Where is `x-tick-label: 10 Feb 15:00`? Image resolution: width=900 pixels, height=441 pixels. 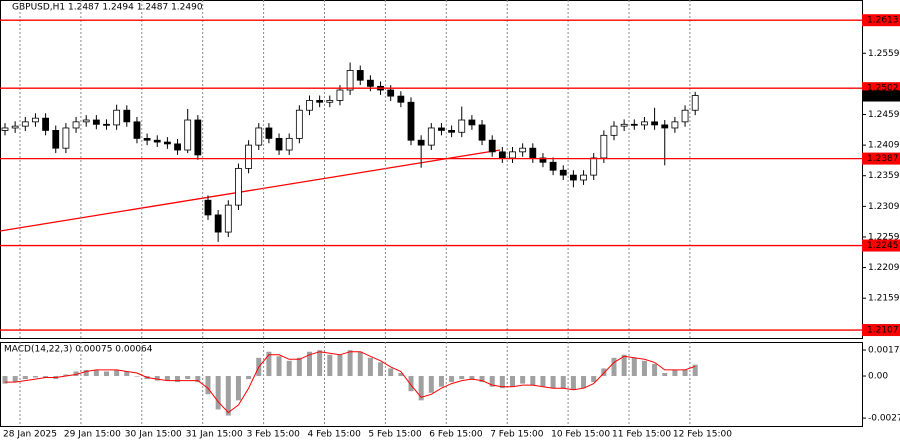
x-tick-label: 10 Feb 15:00 is located at coordinates (580, 435).